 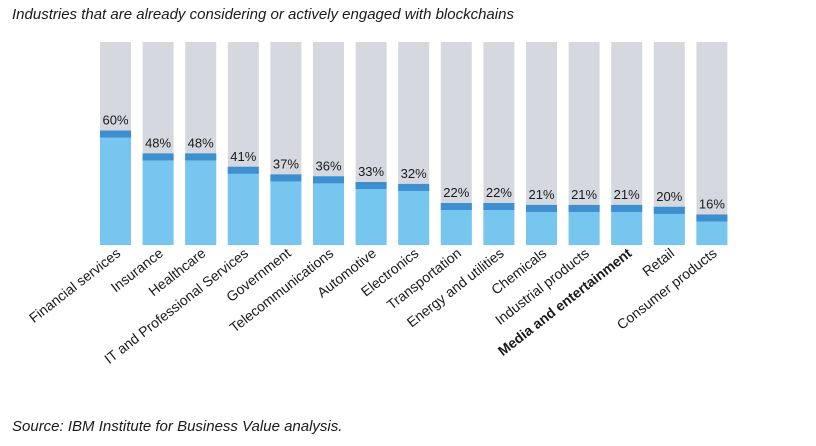 I want to click on data-label: 20%, so click(x=669, y=196).